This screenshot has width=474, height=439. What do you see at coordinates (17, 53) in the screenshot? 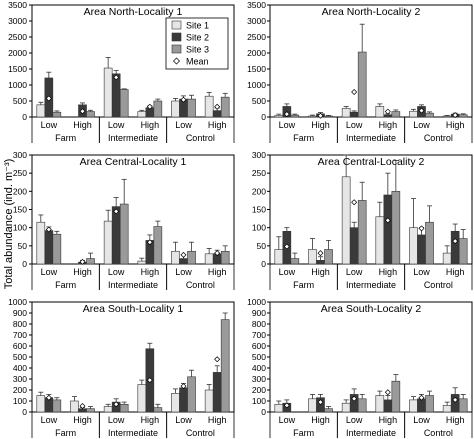
I see `y-tick-label: 2000` at bounding box center [17, 53].